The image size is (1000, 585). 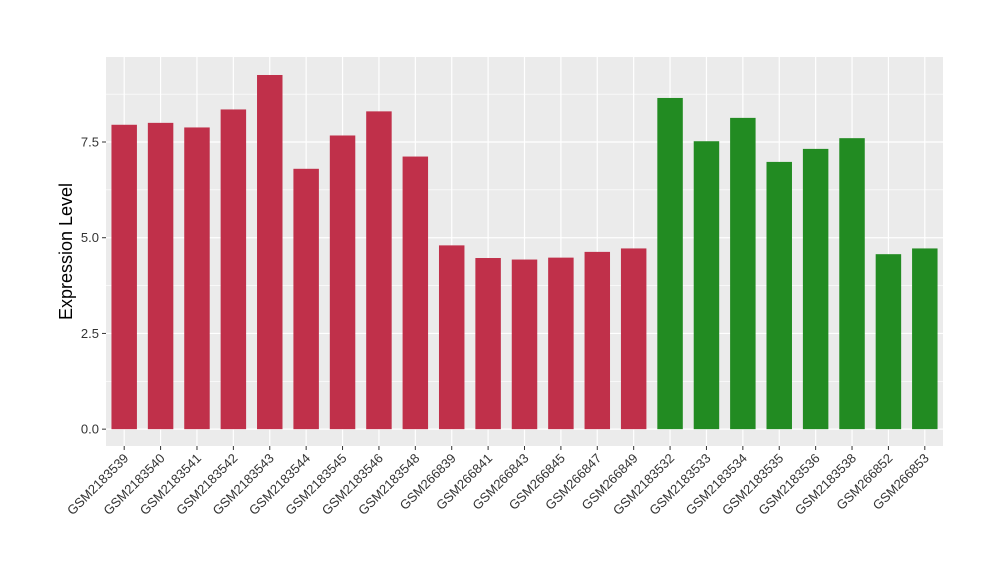 I want to click on y-tick-label: 7.5, so click(x=90, y=141).